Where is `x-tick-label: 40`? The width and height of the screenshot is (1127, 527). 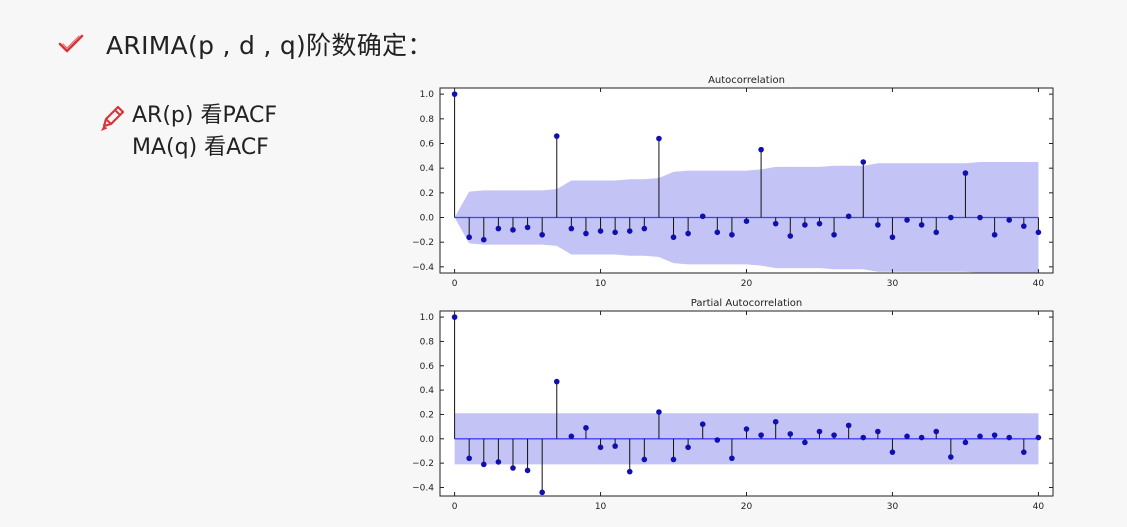
x-tick-label: 40 is located at coordinates (1039, 507).